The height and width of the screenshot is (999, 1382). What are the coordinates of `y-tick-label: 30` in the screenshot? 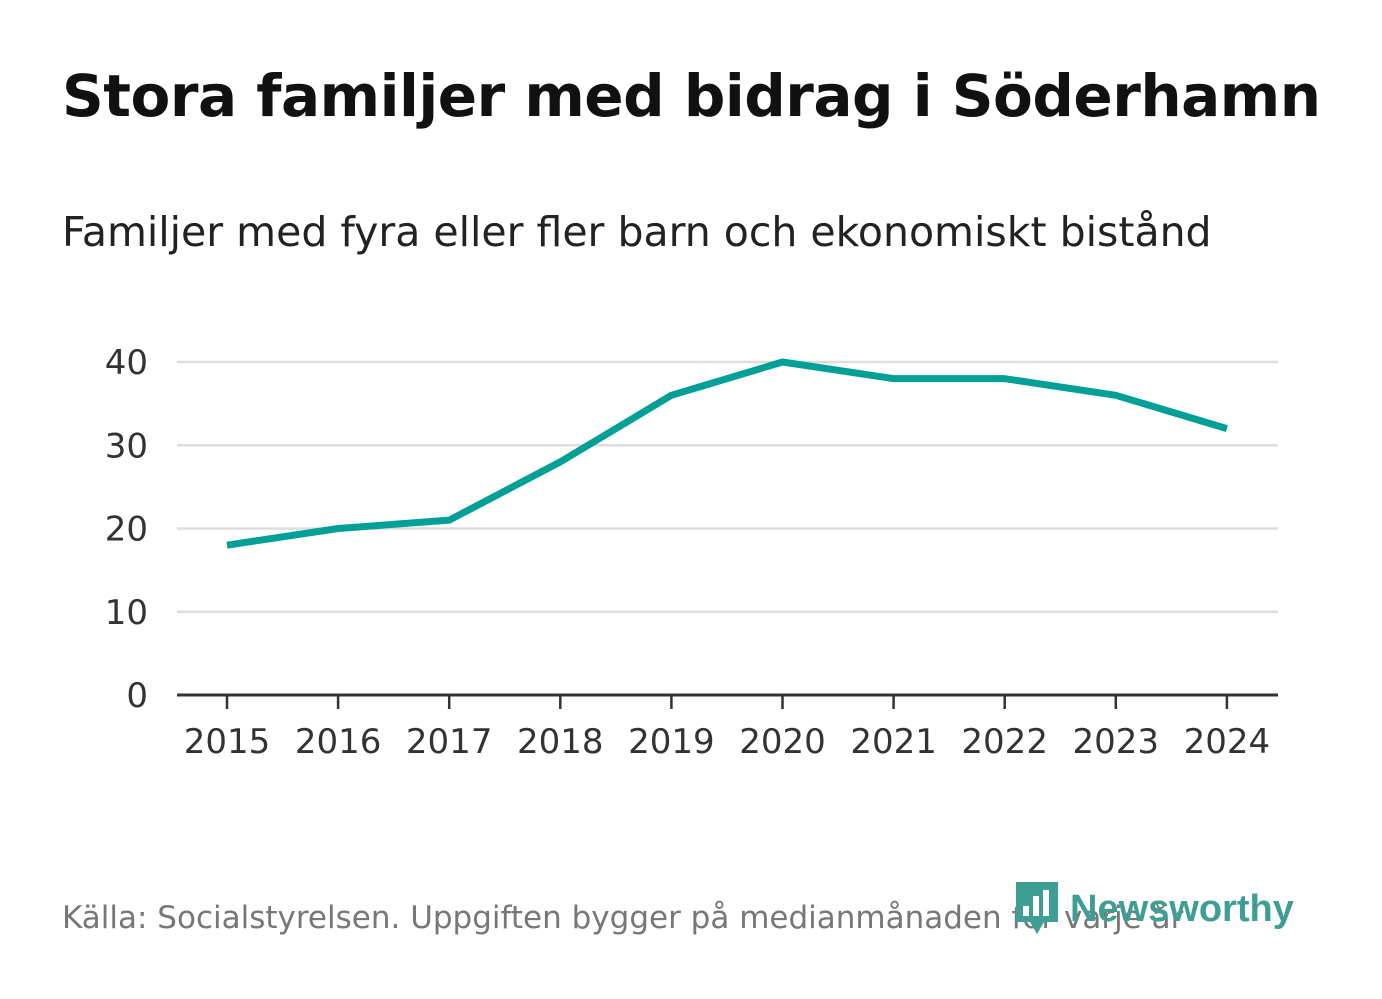 It's located at (126, 446).